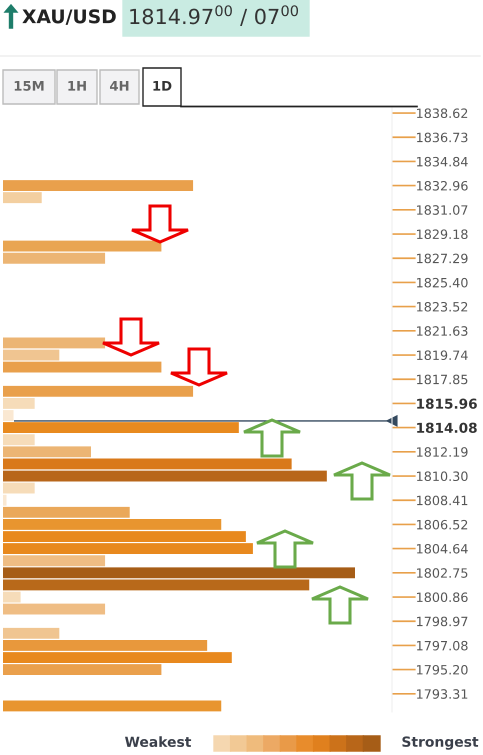 The image size is (483, 755). What do you see at coordinates (442, 452) in the screenshot?
I see `y-tick-label: 1812.19` at bounding box center [442, 452].